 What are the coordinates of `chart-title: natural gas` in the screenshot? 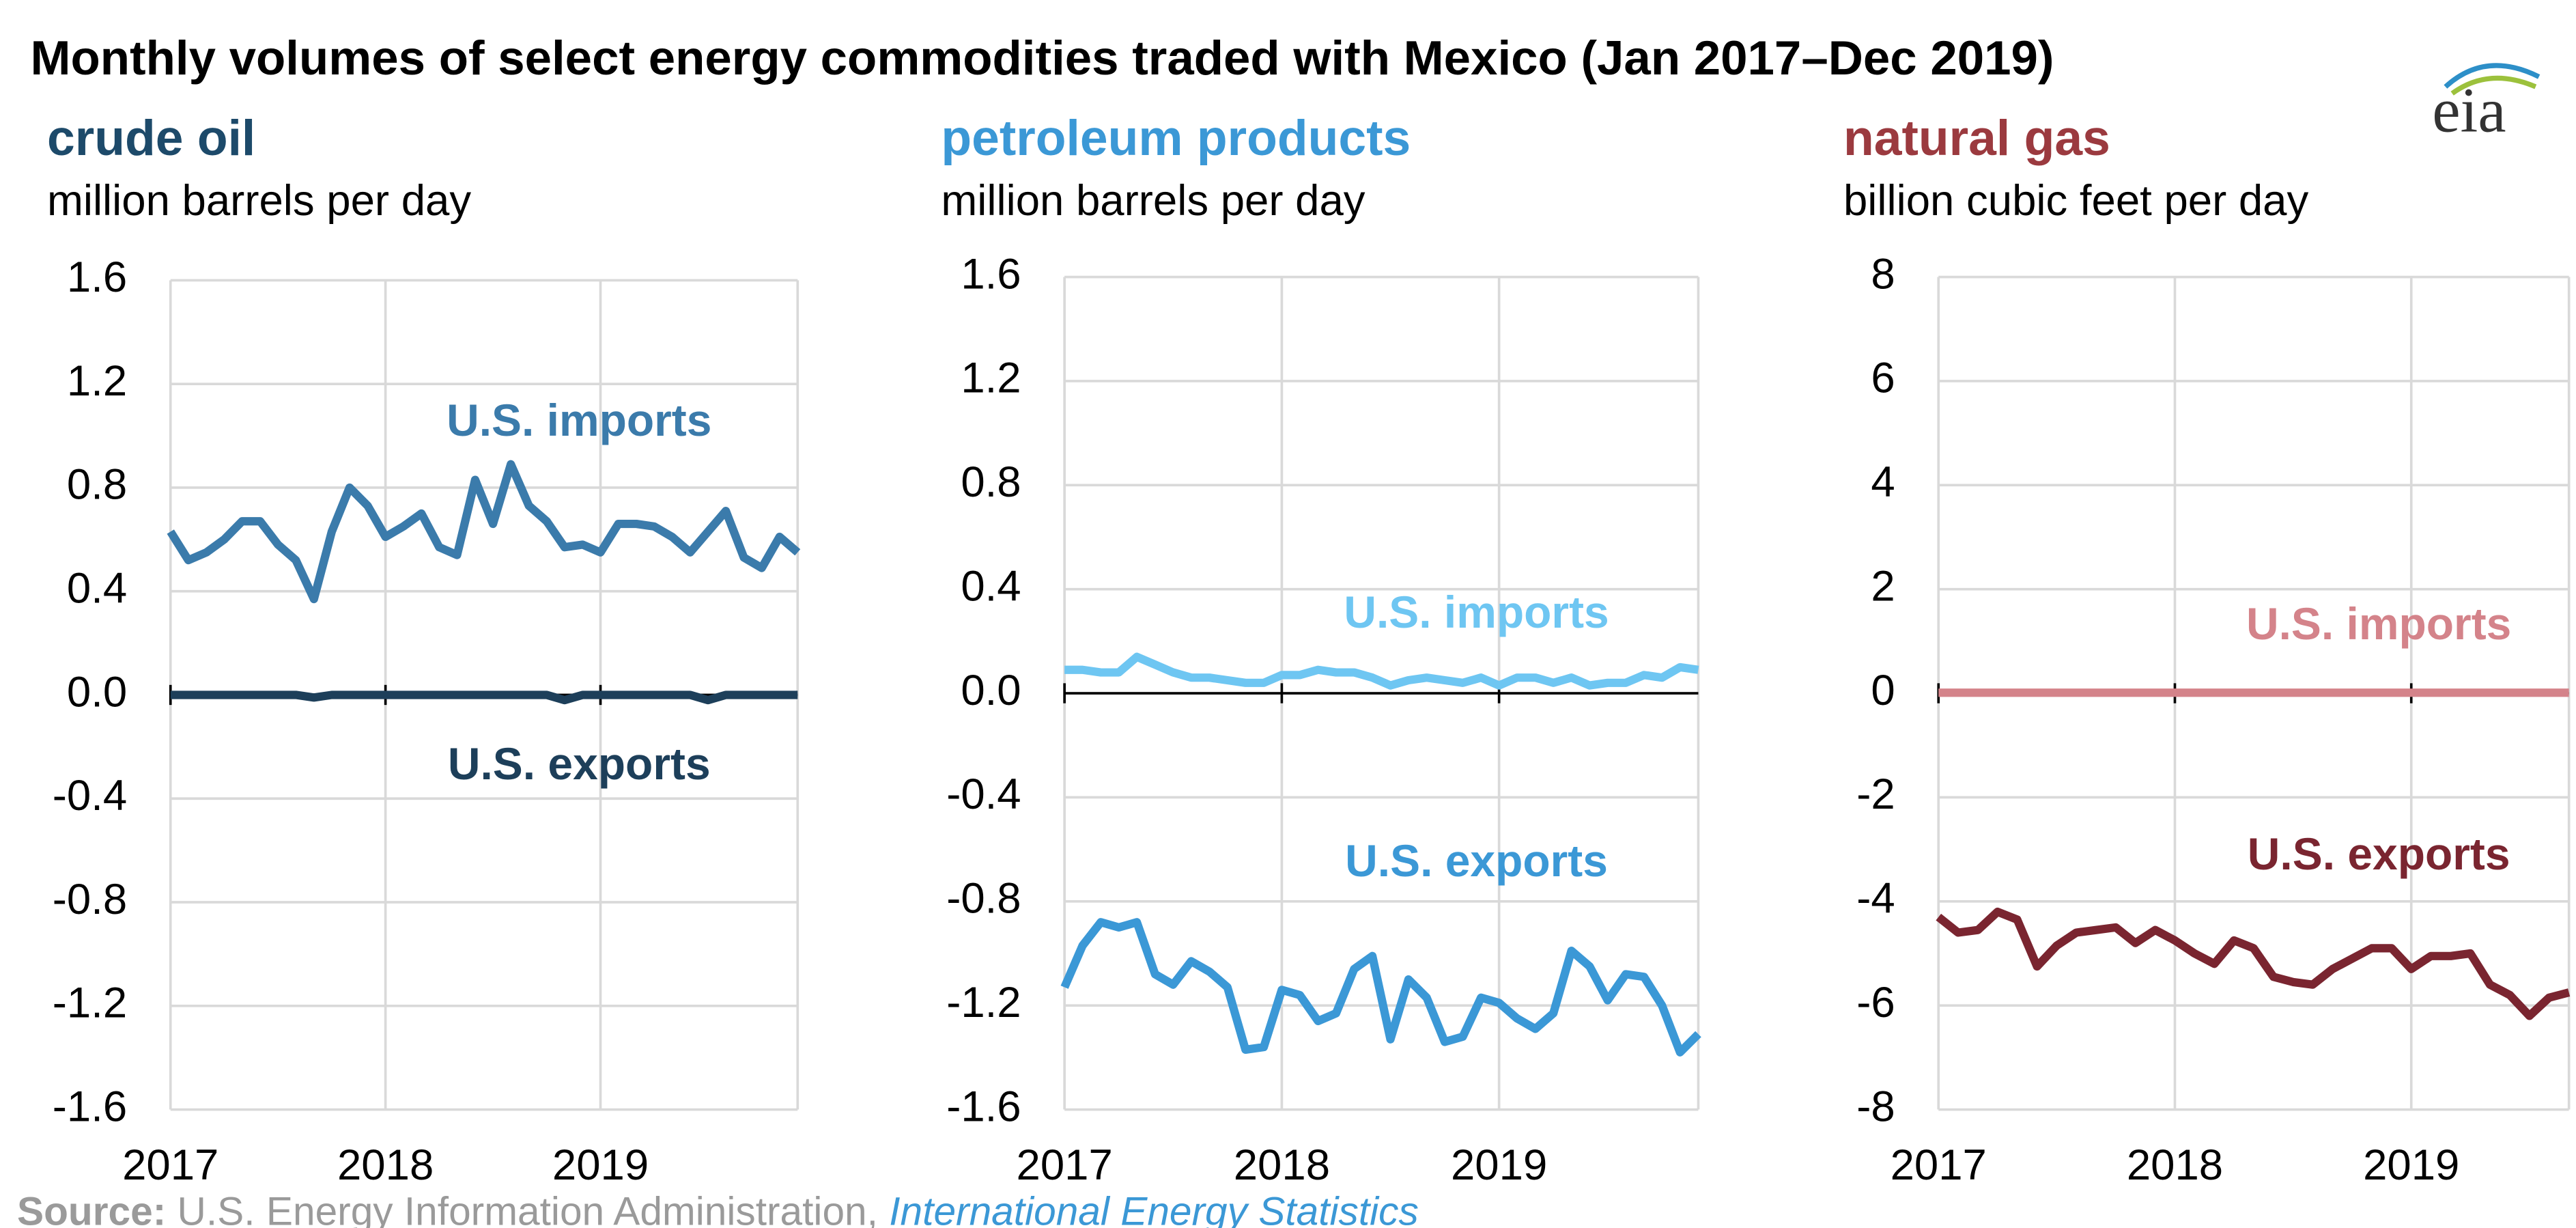 It's located at (1977, 138).